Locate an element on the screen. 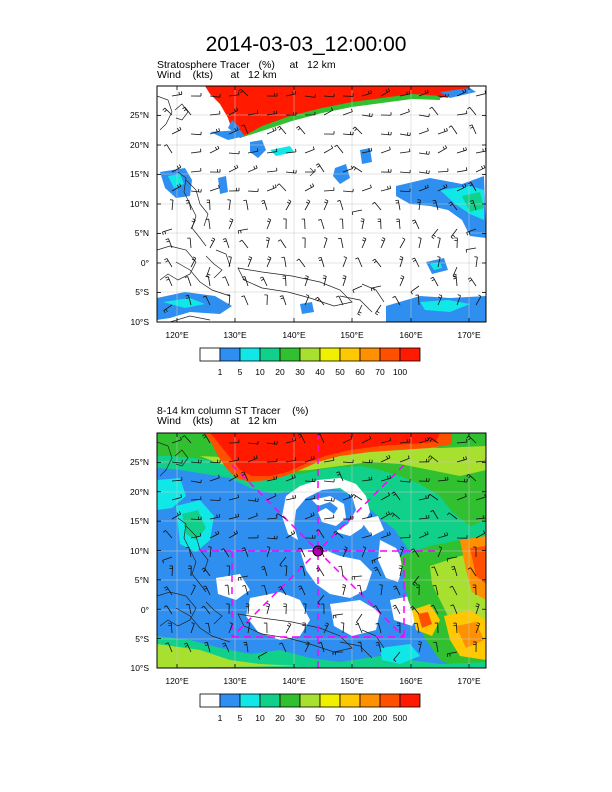 The image size is (612, 792). colorbar-label: 60 is located at coordinates (360, 372).